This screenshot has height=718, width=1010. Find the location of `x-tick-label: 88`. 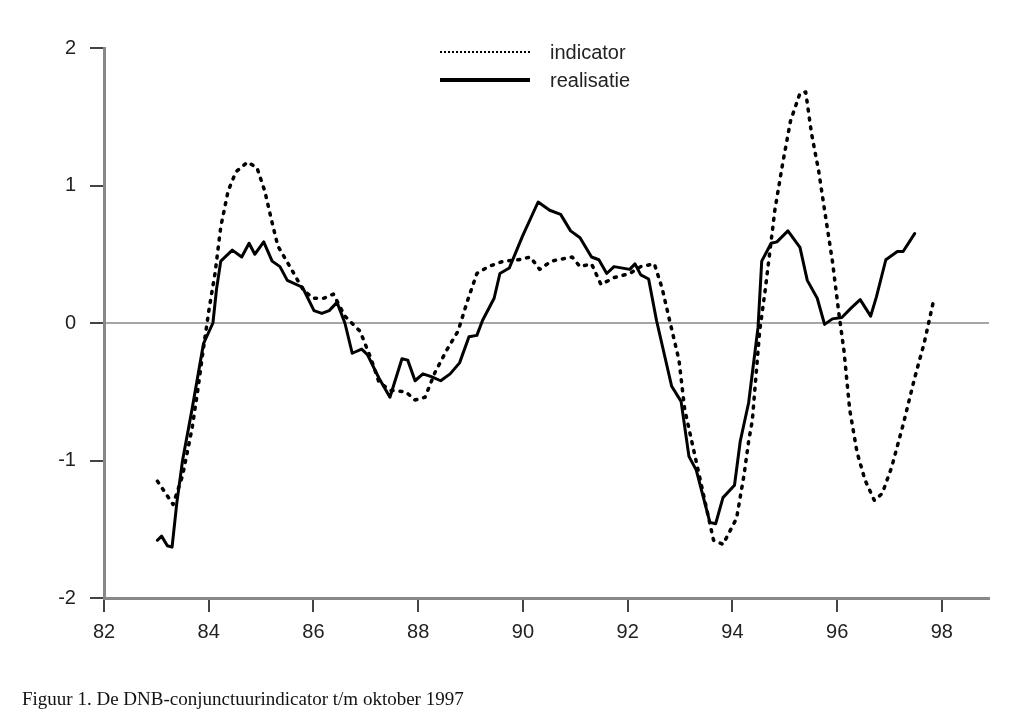

x-tick-label: 88 is located at coordinates (418, 630).